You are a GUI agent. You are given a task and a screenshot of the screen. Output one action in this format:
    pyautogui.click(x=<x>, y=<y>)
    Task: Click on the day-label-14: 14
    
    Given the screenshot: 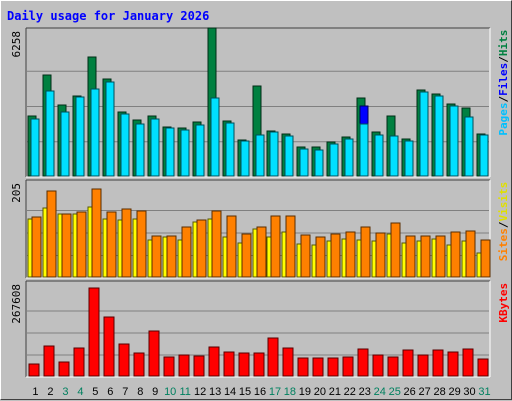 What is the action you would take?
    pyautogui.click(x=230, y=392)
    